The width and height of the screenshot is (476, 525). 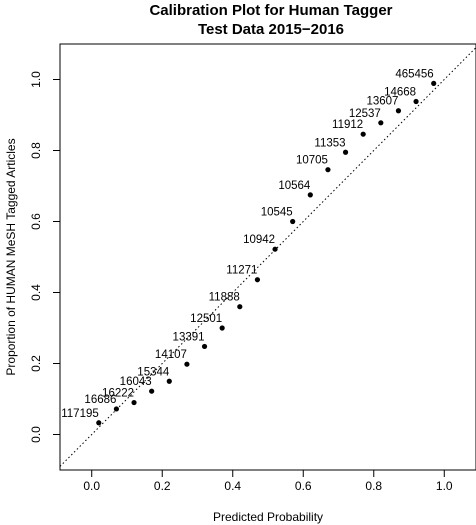 I want to click on point-count-label: 465456, so click(x=414, y=74).